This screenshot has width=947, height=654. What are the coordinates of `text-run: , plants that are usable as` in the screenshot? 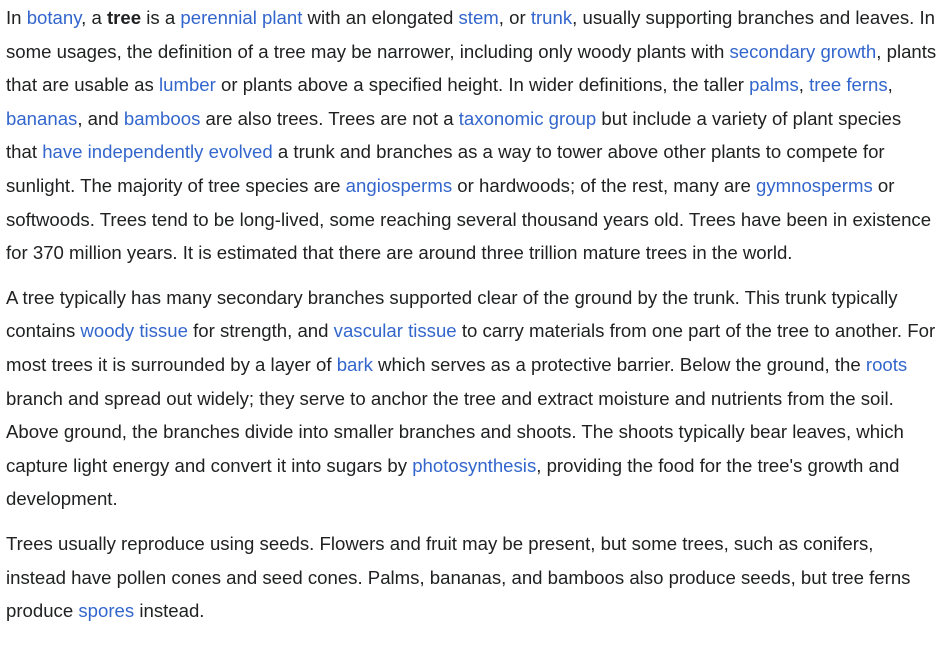 It's located at (471, 68).